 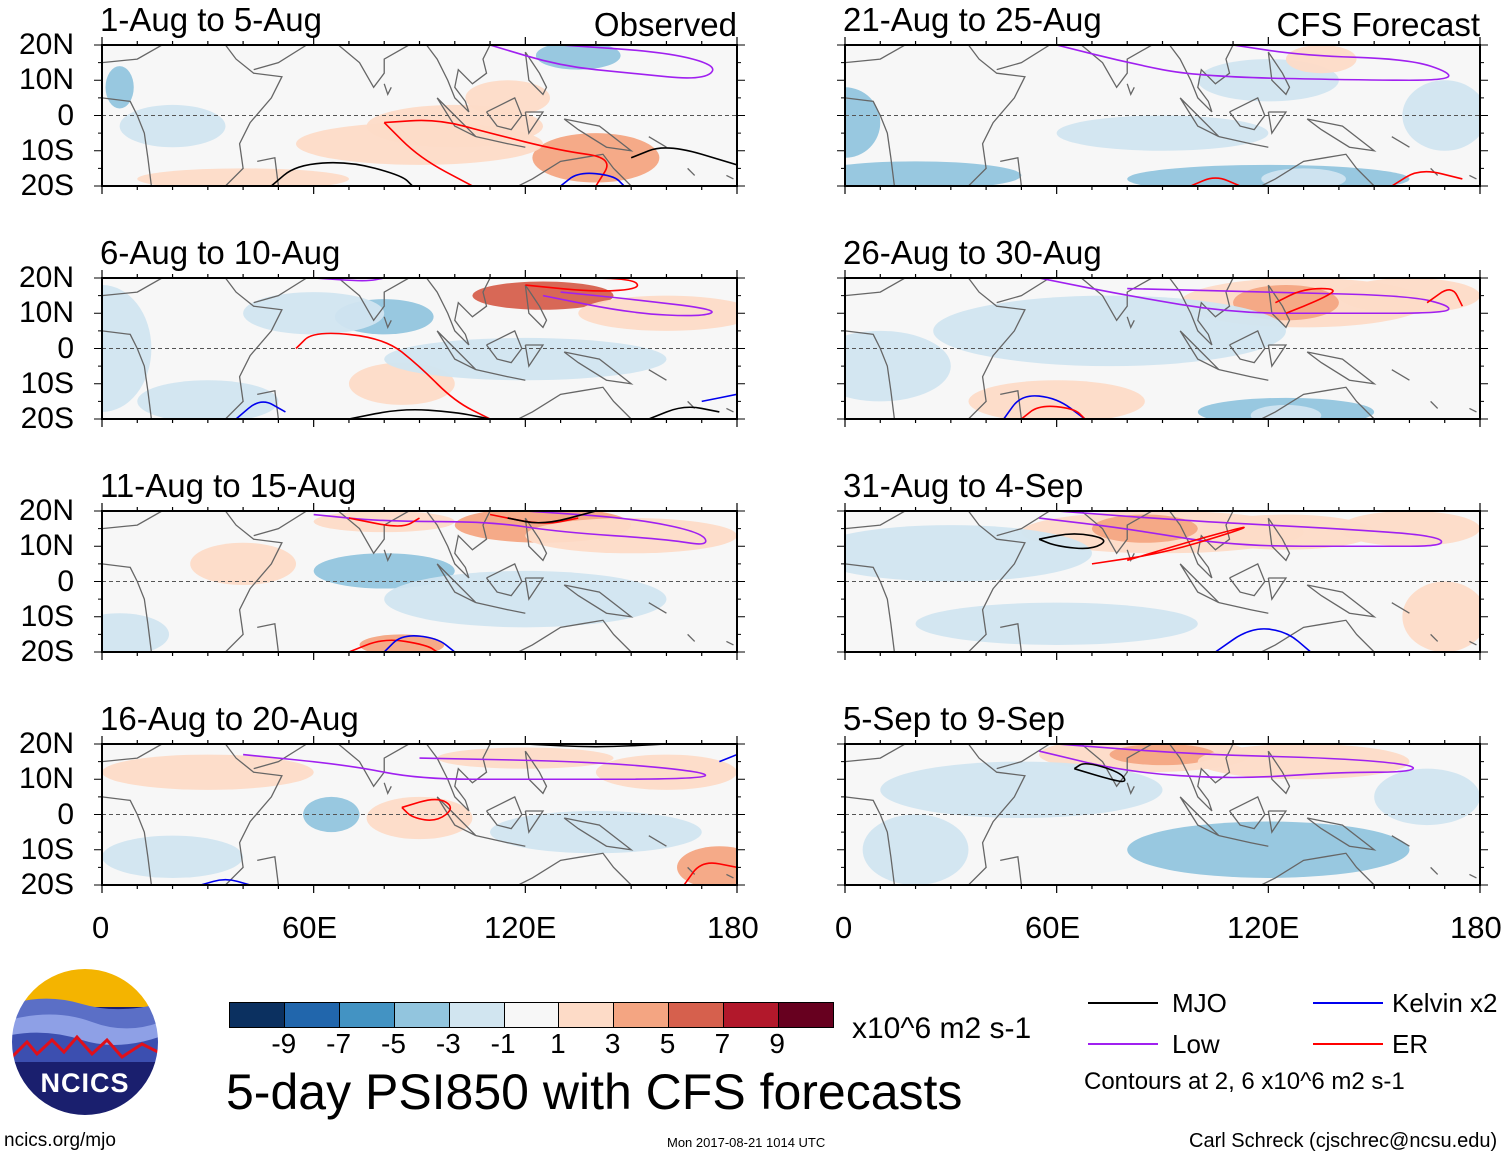 What do you see at coordinates (667, 1043) in the screenshot?
I see `colorbar-label: 5` at bounding box center [667, 1043].